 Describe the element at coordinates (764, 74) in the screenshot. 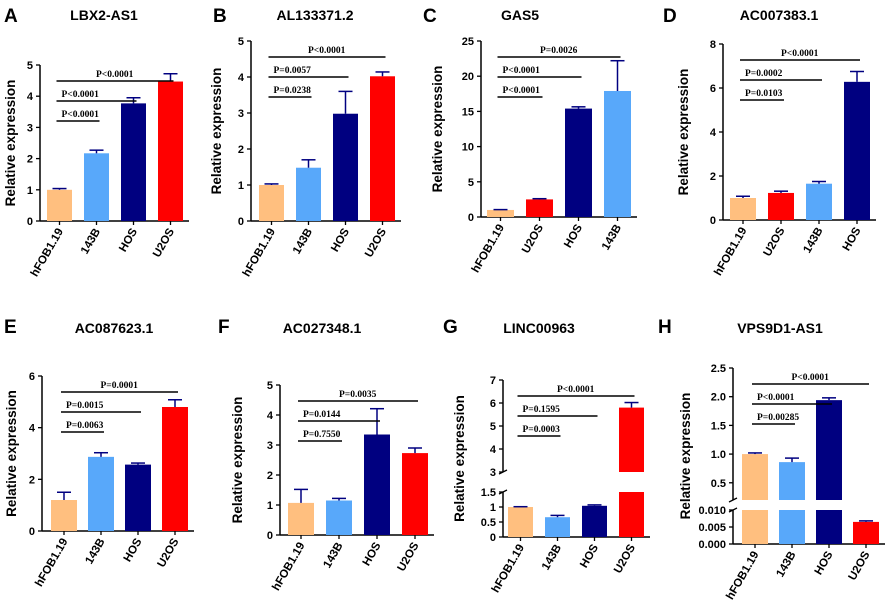

I see `p-value-label: P=0.0002` at that location.